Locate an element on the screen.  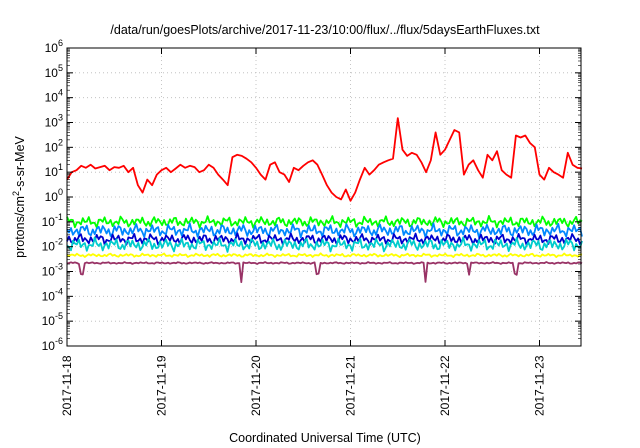
x-tick-label: 2017-11-21 is located at coordinates (351, 385).